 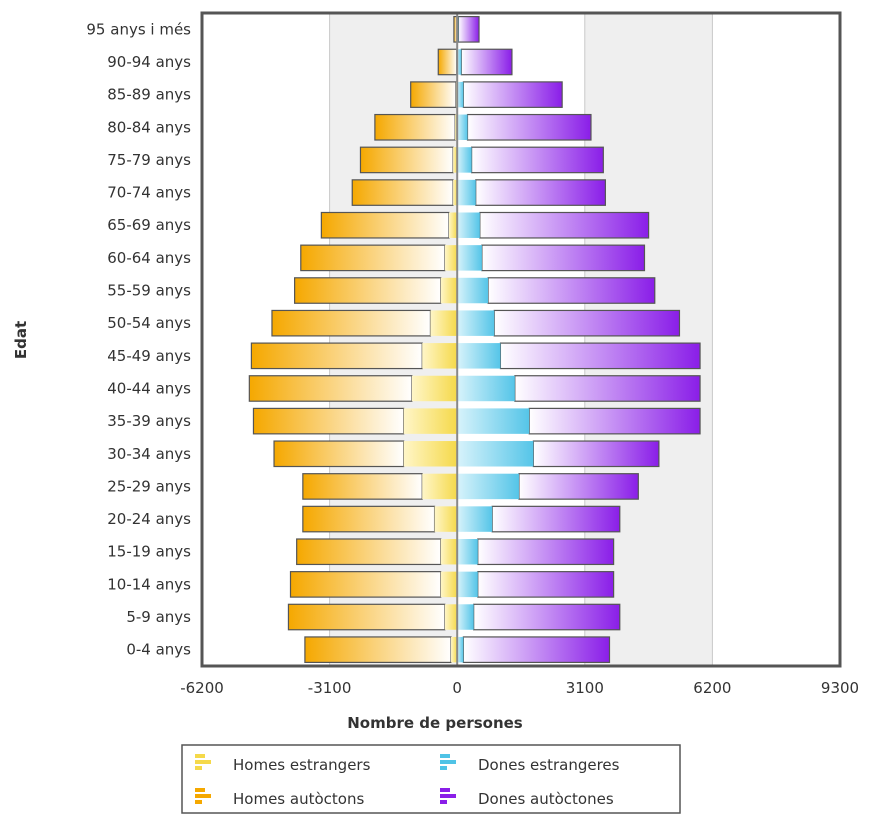 I want to click on y-tick-label: 5-9 anys, so click(x=158, y=617).